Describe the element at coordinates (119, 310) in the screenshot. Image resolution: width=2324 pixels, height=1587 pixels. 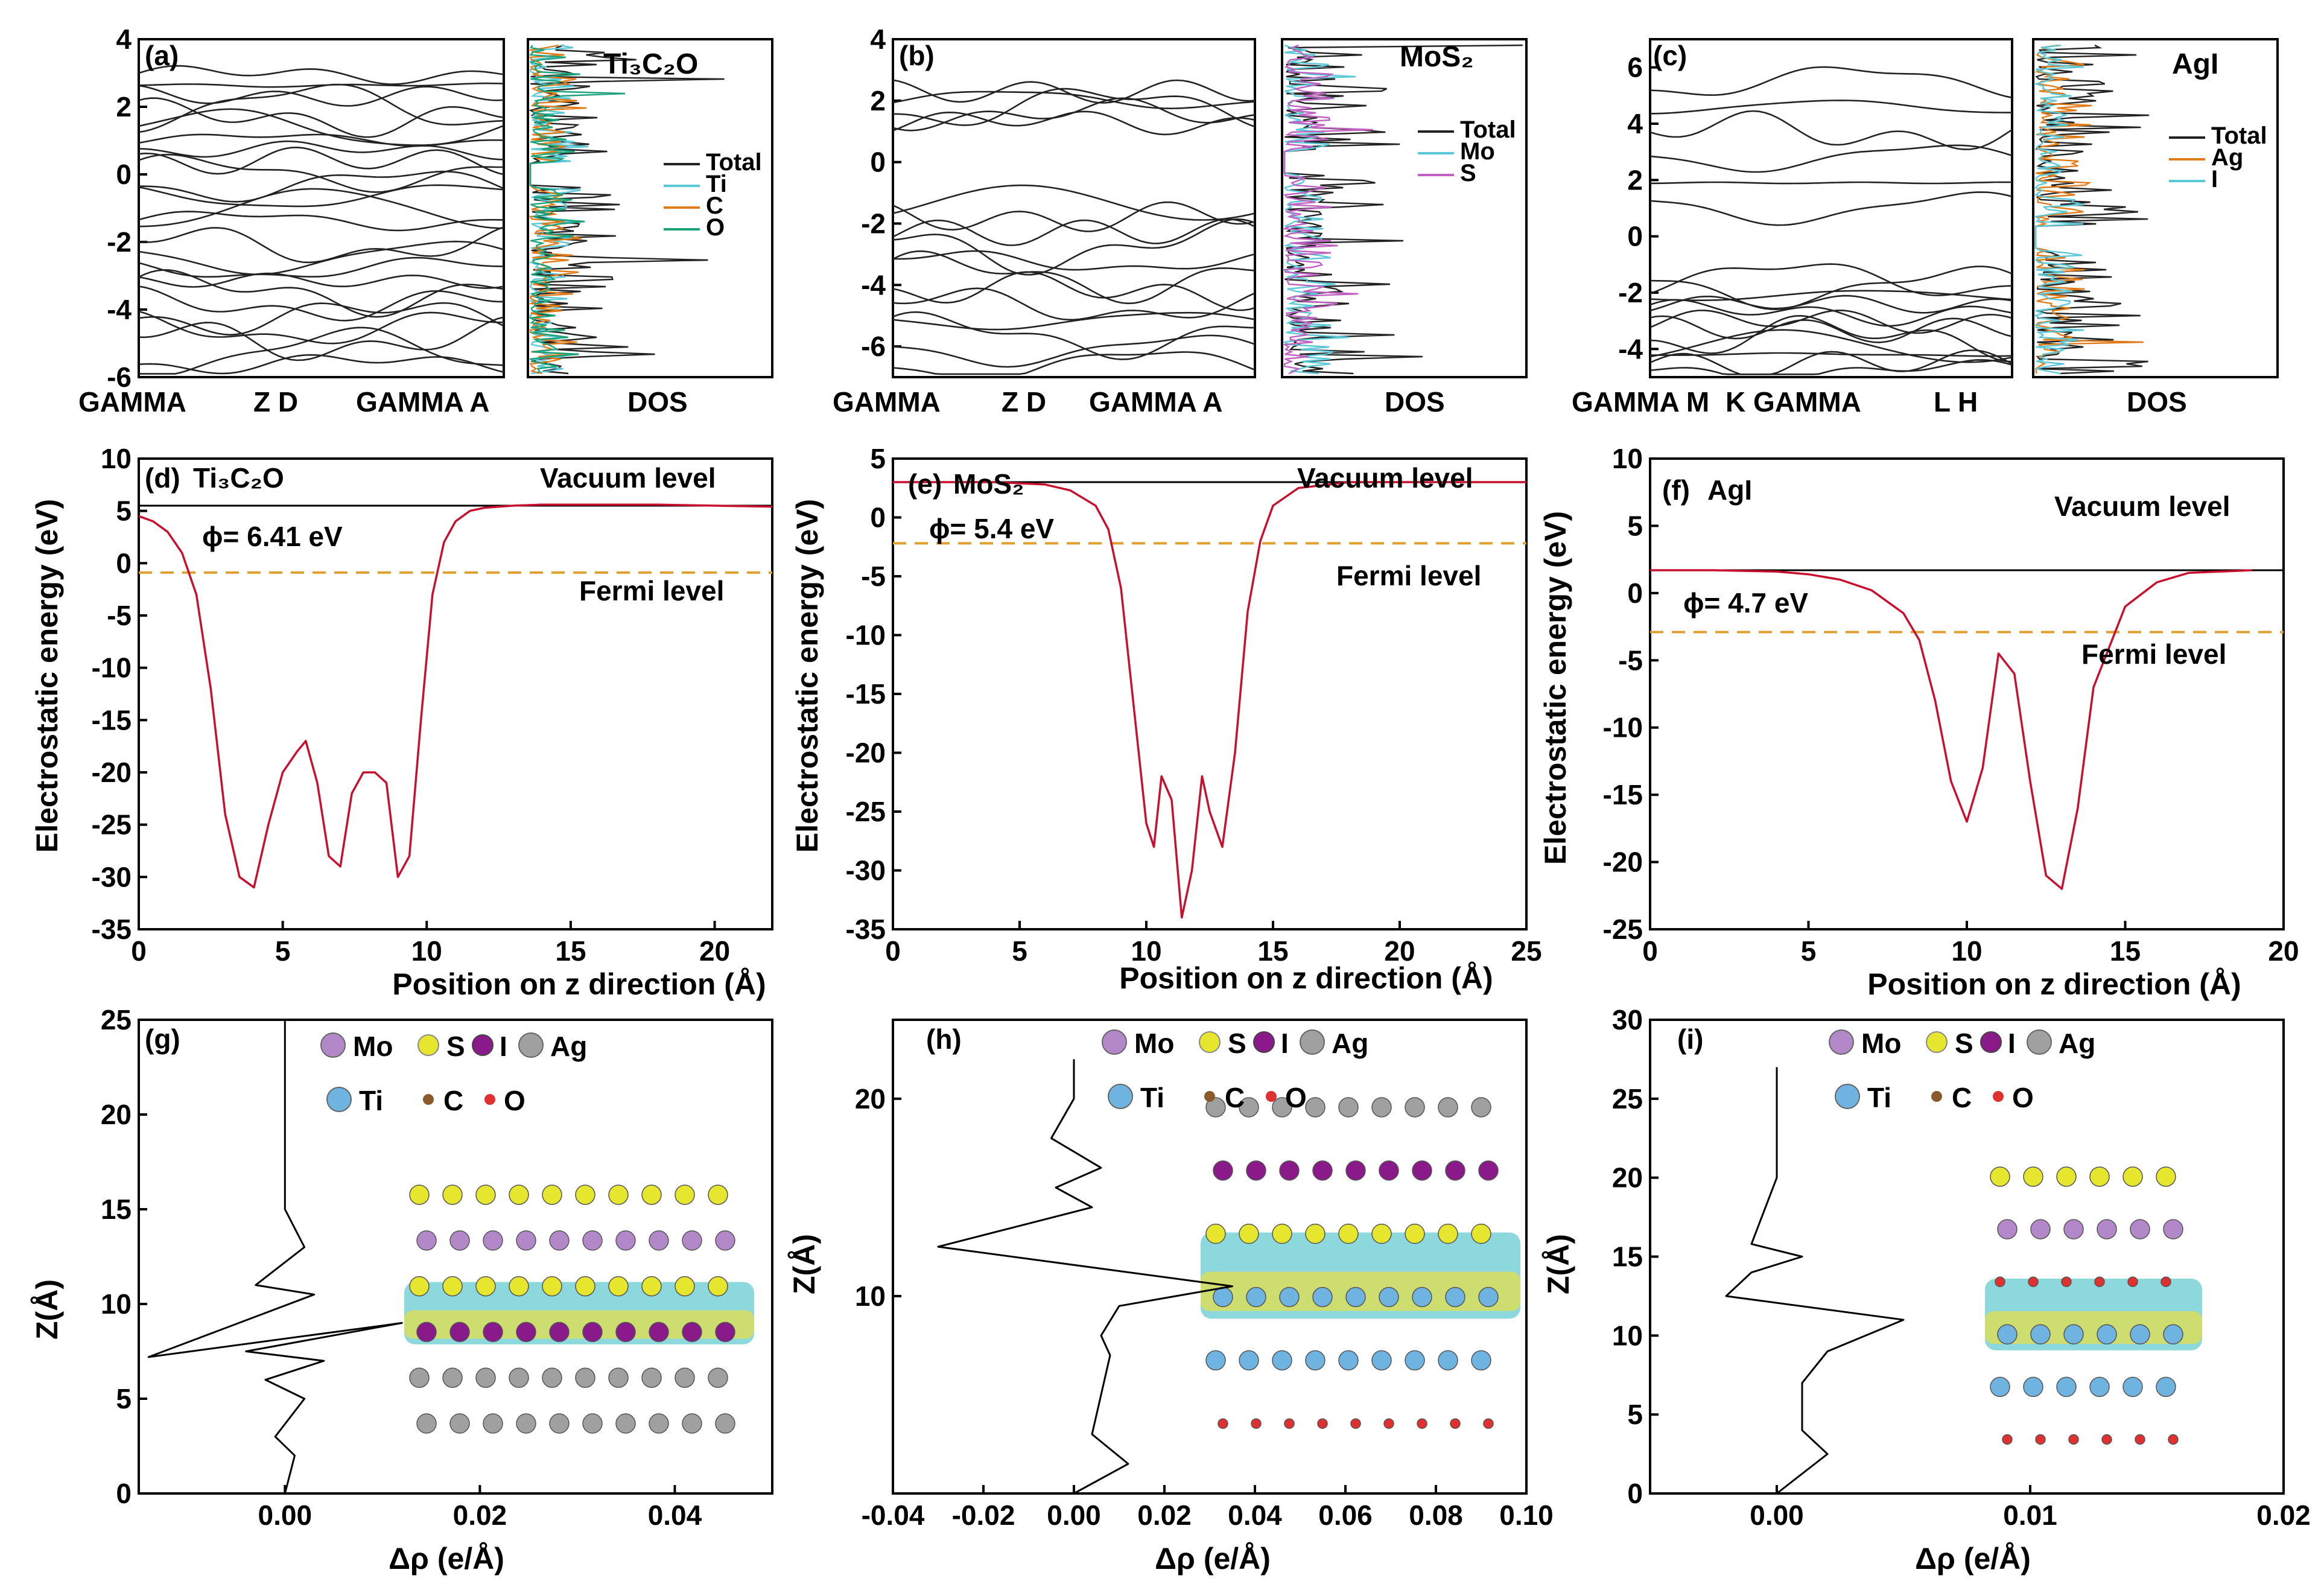
I see `band-ytick-label: -4` at that location.